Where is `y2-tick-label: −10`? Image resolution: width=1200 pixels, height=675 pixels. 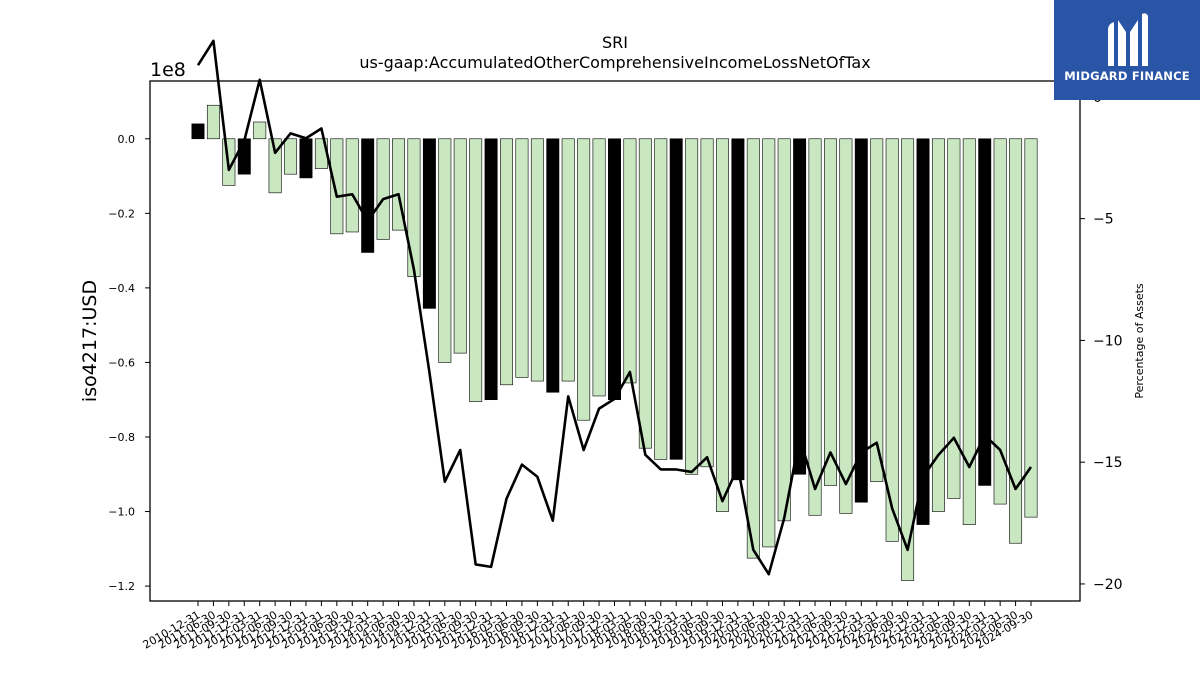 y2-tick-label: −10 is located at coordinates (1108, 341).